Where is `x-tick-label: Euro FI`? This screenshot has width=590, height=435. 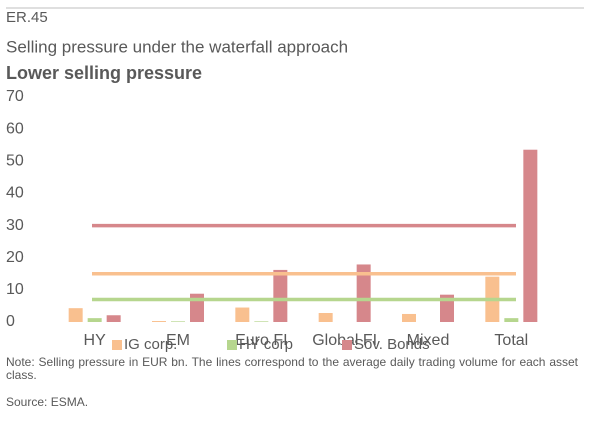 x-tick-label: Euro FI is located at coordinates (261, 340).